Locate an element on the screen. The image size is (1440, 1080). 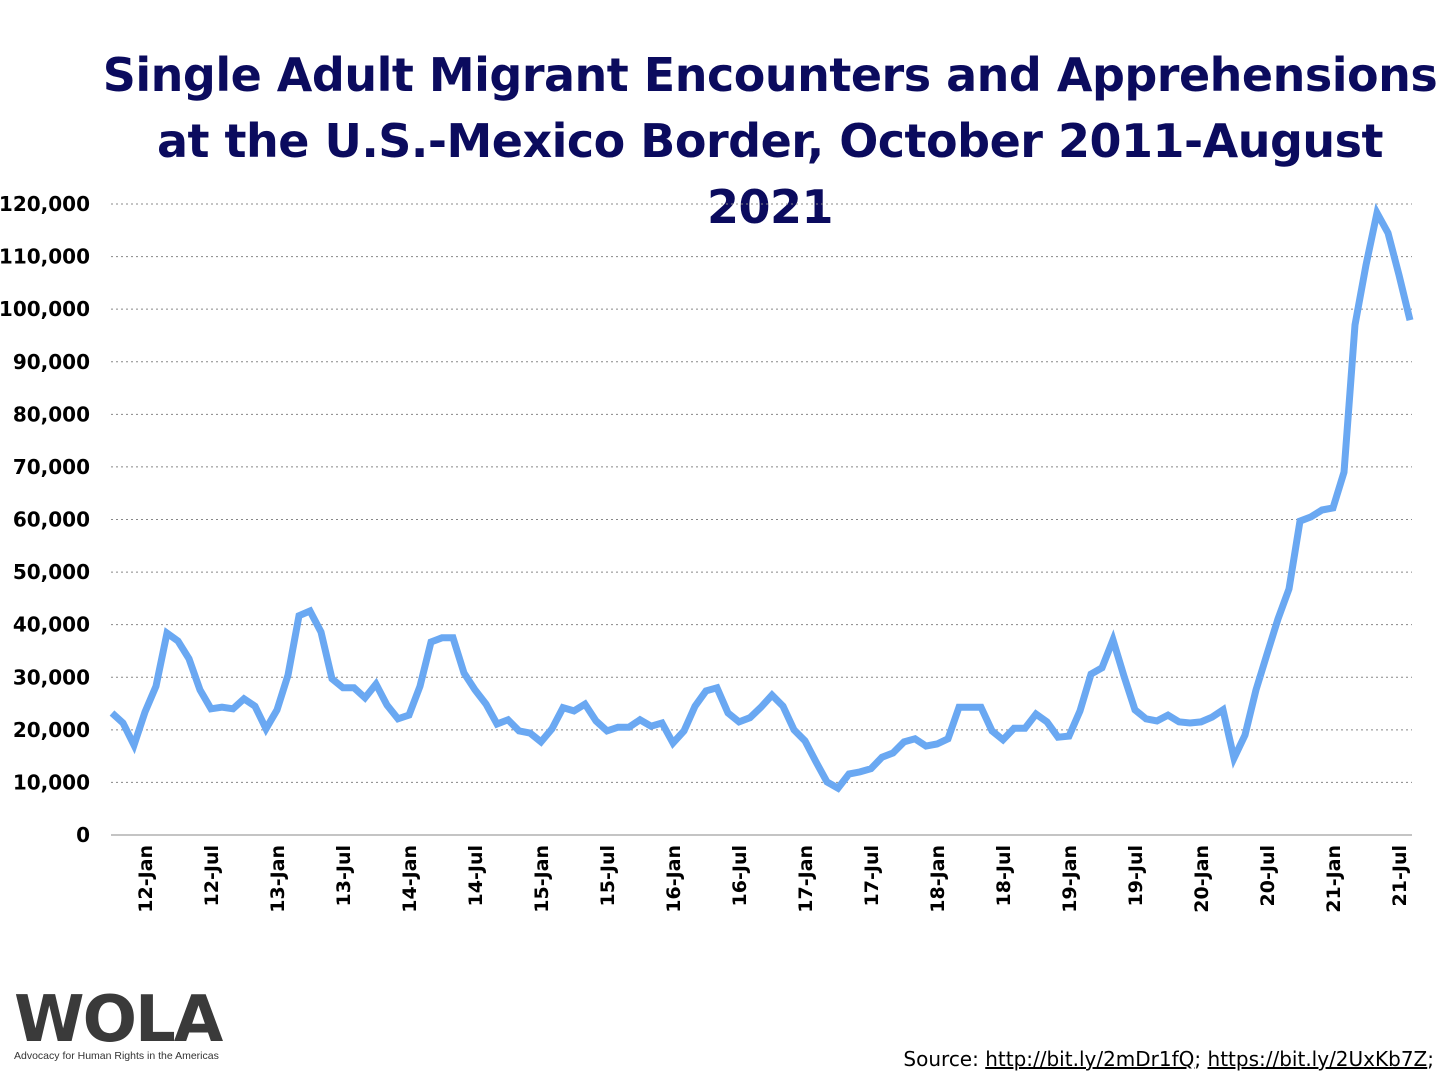
source-label: Source: is located at coordinates (944, 1059).